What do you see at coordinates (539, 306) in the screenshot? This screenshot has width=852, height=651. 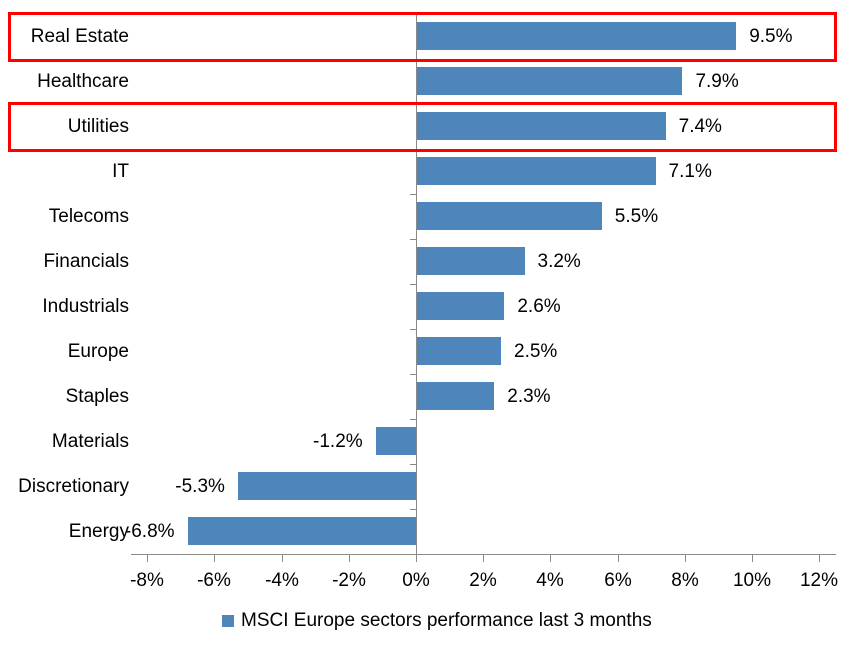 I see `value-label-industrials: 2.6%` at bounding box center [539, 306].